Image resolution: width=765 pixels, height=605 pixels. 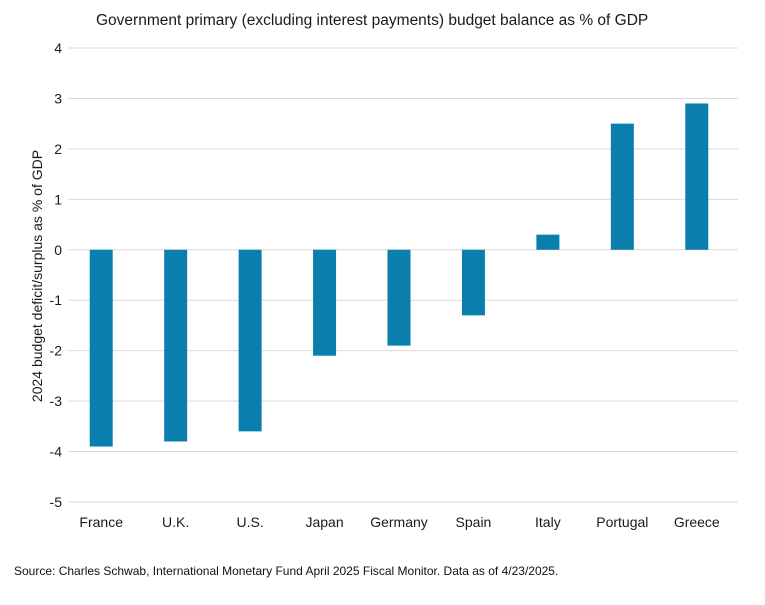 I want to click on x-tick-label: France, so click(x=101, y=522).